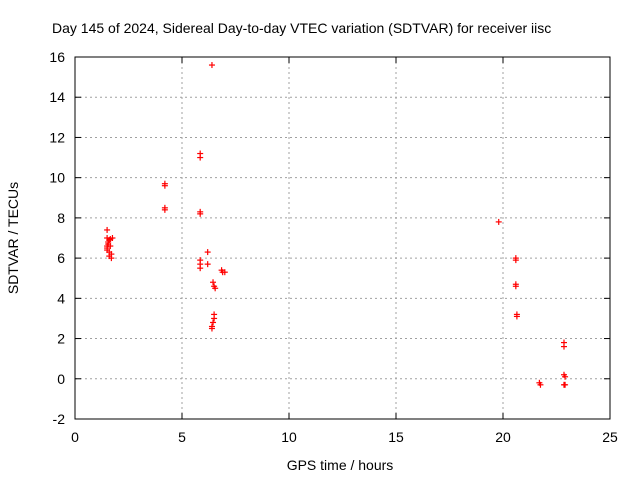 Image resolution: width=640 pixels, height=480 pixels. What do you see at coordinates (13, 238) in the screenshot?
I see `y-axis-label: SDTVAR / TECUs` at bounding box center [13, 238].